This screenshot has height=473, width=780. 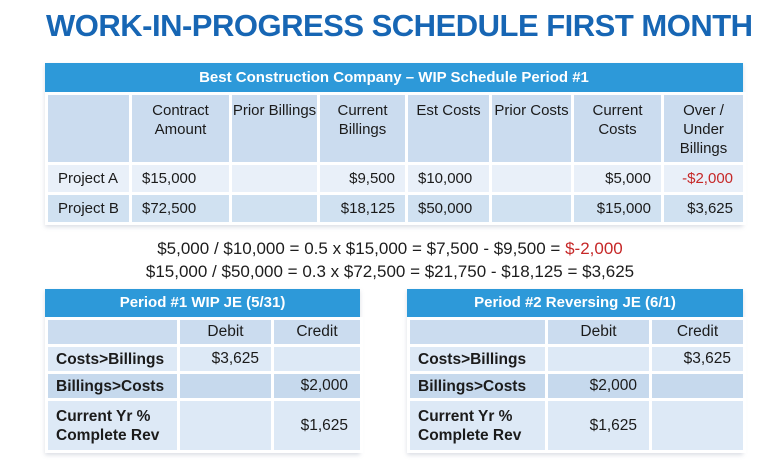 I want to click on row-label: Project A, so click(x=88, y=178).